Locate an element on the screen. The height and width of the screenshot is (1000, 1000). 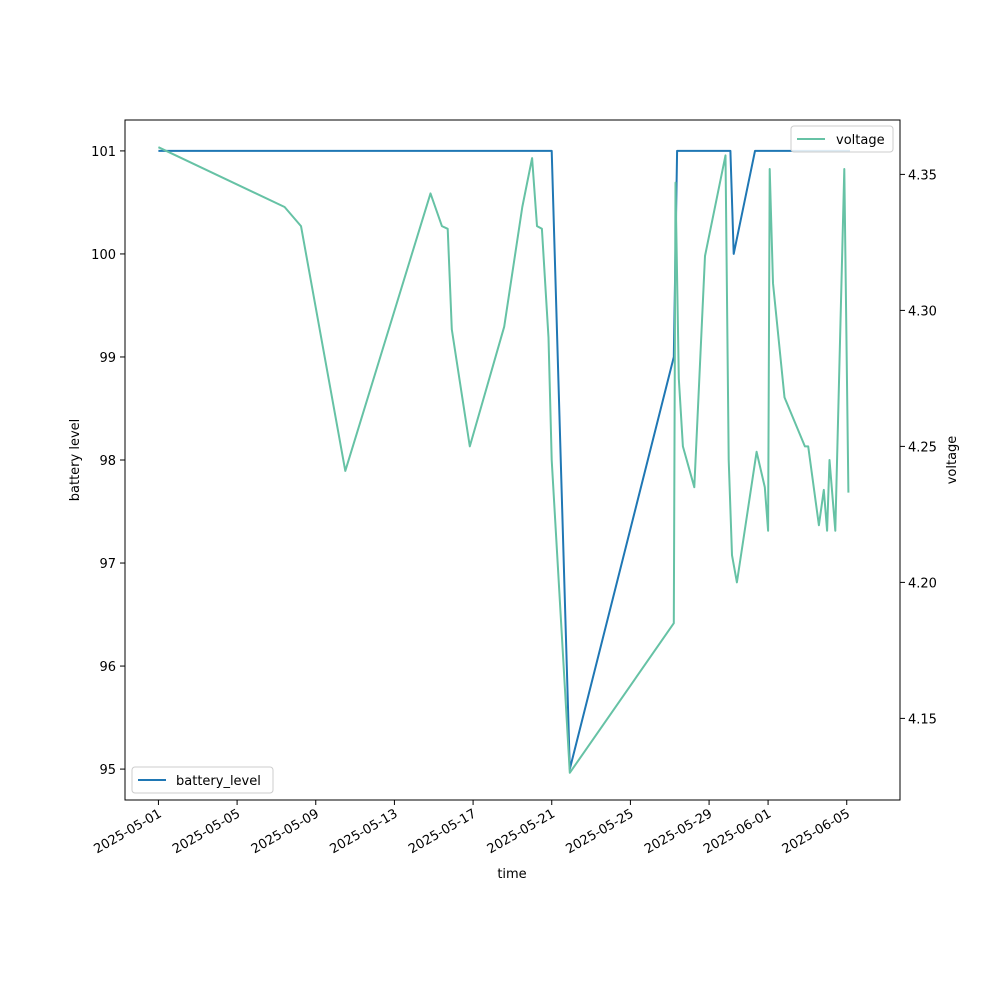
x-tick-label: 2025-05-05 is located at coordinates (206, 831).